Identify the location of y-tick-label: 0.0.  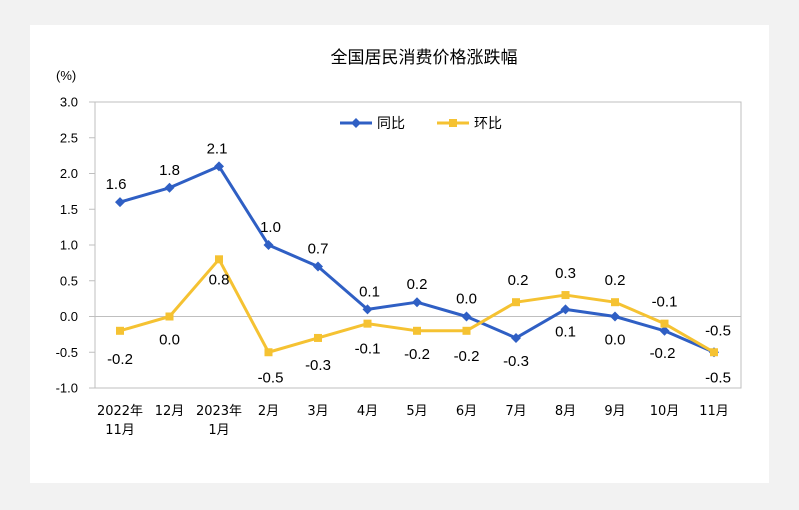
(69, 316).